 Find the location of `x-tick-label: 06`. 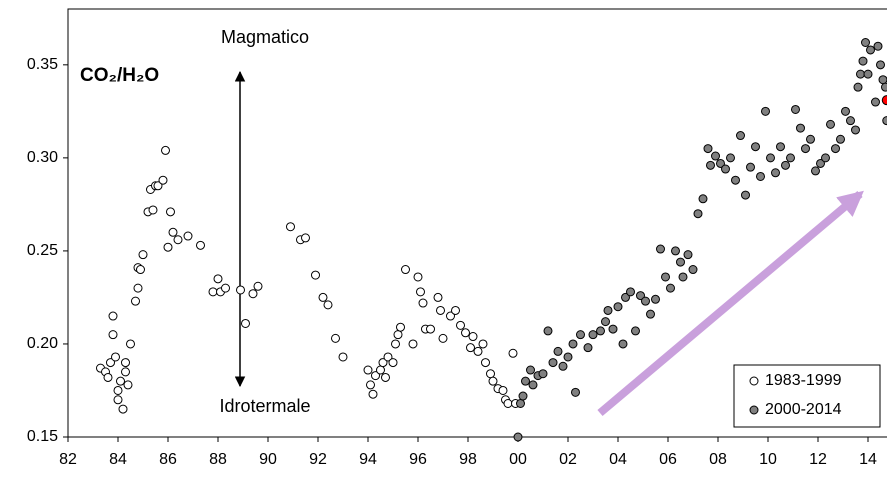

x-tick-label: 06 is located at coordinates (668, 459).